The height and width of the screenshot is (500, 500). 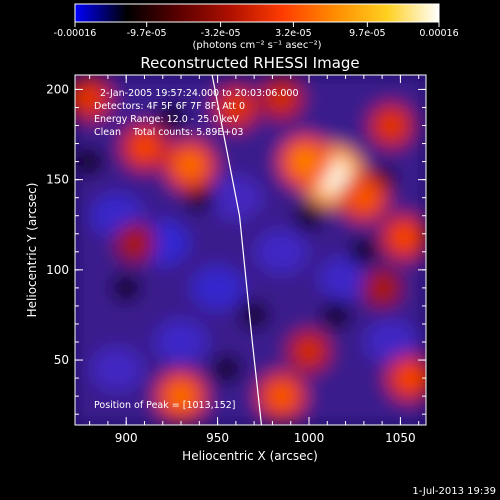 I want to click on x-axis-label: Heliocentric X (arcsec), so click(x=250, y=456).